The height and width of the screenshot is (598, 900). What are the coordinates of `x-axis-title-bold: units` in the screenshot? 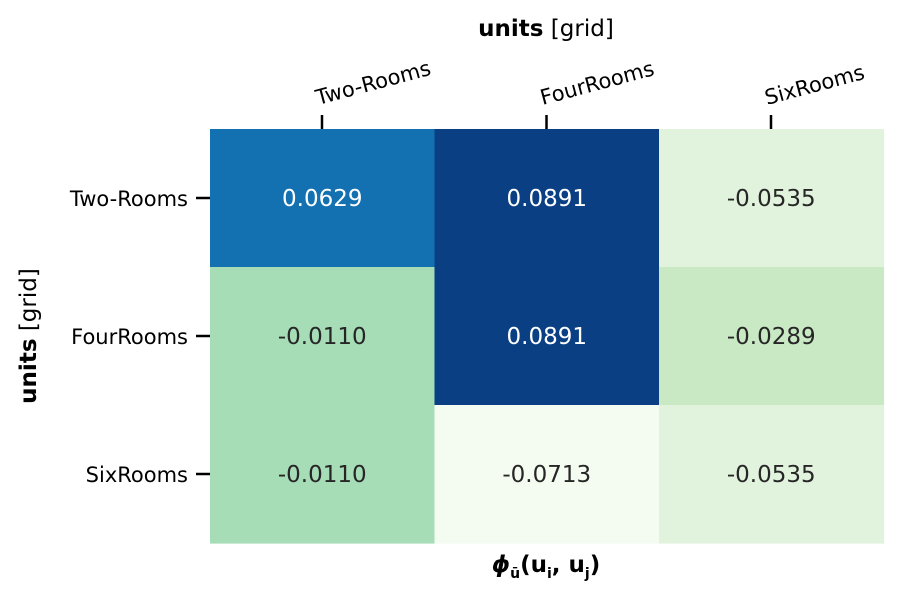 It's located at (510, 29).